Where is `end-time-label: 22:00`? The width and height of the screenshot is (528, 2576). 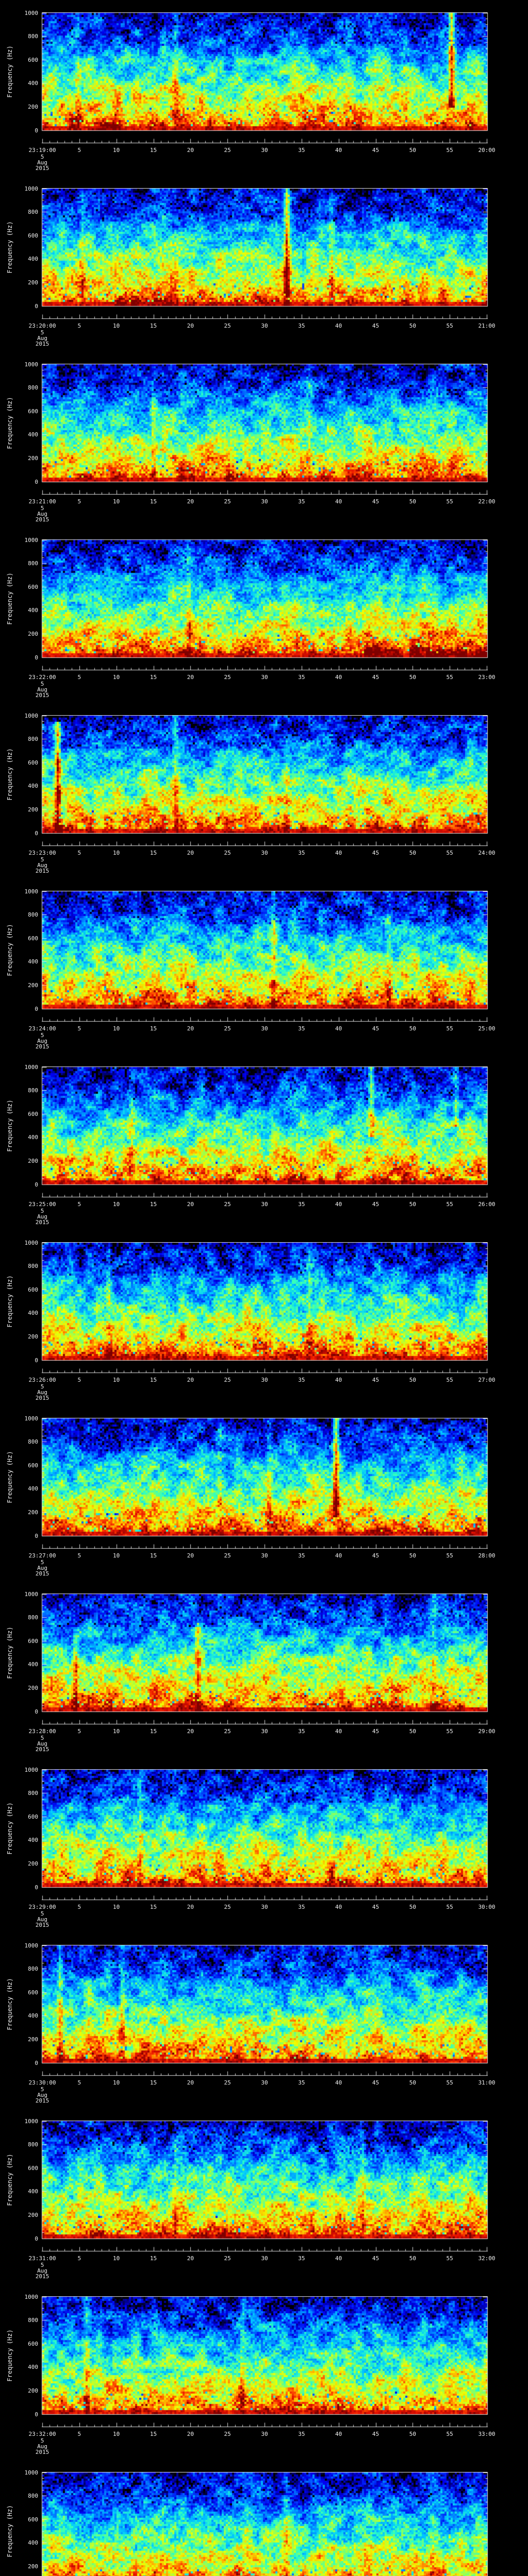
end-time-label: 22:00 is located at coordinates (487, 501).